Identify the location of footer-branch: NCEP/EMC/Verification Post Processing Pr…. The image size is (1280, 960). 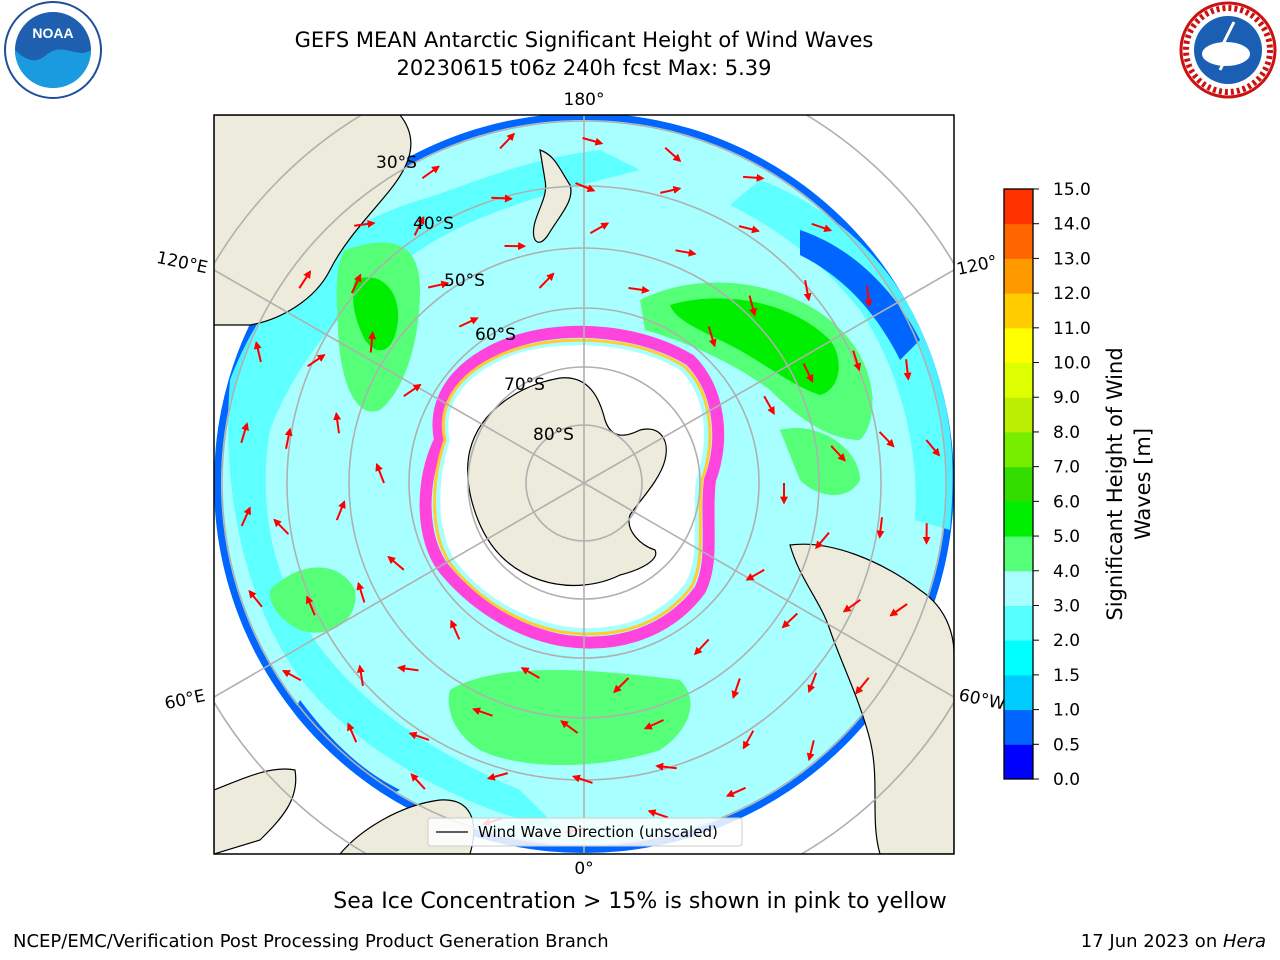
(311, 941).